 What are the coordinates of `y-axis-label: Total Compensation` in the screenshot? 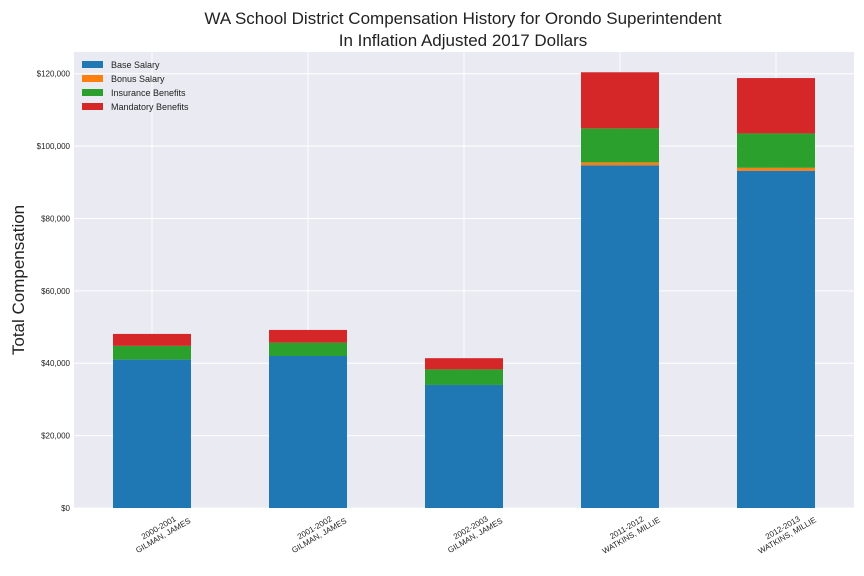 It's located at (18, 280).